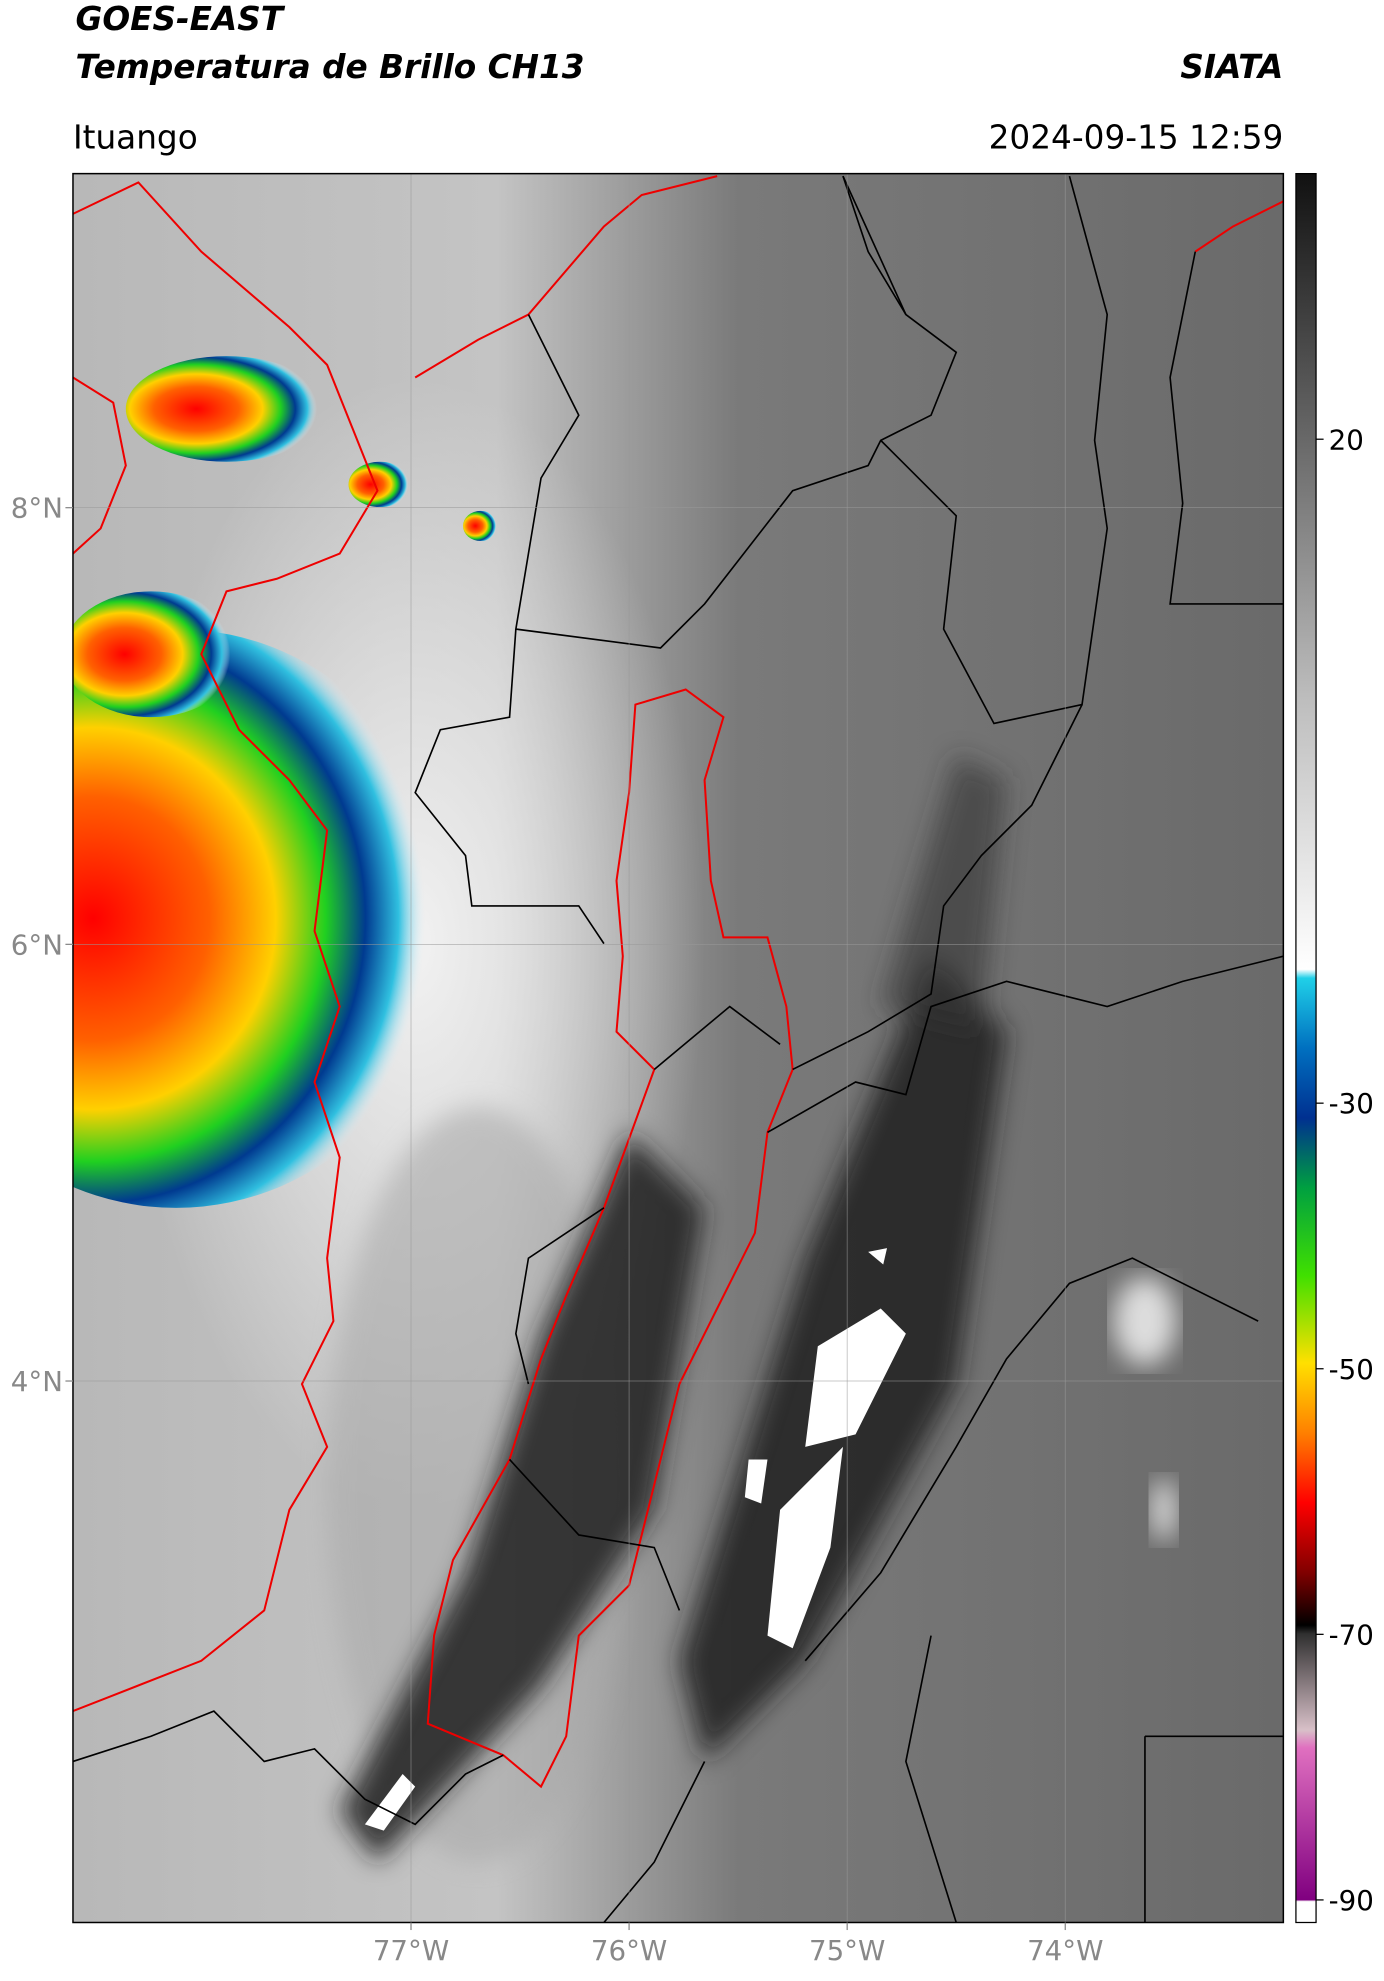  What do you see at coordinates (180, 19) in the screenshot?
I see `satellite: GOES-EAST` at bounding box center [180, 19].